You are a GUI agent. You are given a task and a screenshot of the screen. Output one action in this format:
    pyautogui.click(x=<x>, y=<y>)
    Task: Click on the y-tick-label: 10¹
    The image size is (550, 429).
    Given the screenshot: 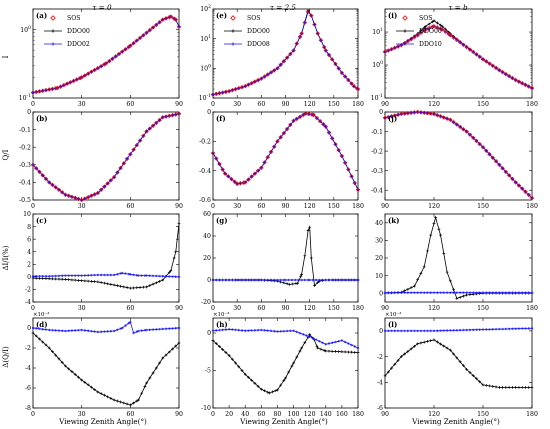 What is the action you would take?
    pyautogui.click(x=205, y=38)
    